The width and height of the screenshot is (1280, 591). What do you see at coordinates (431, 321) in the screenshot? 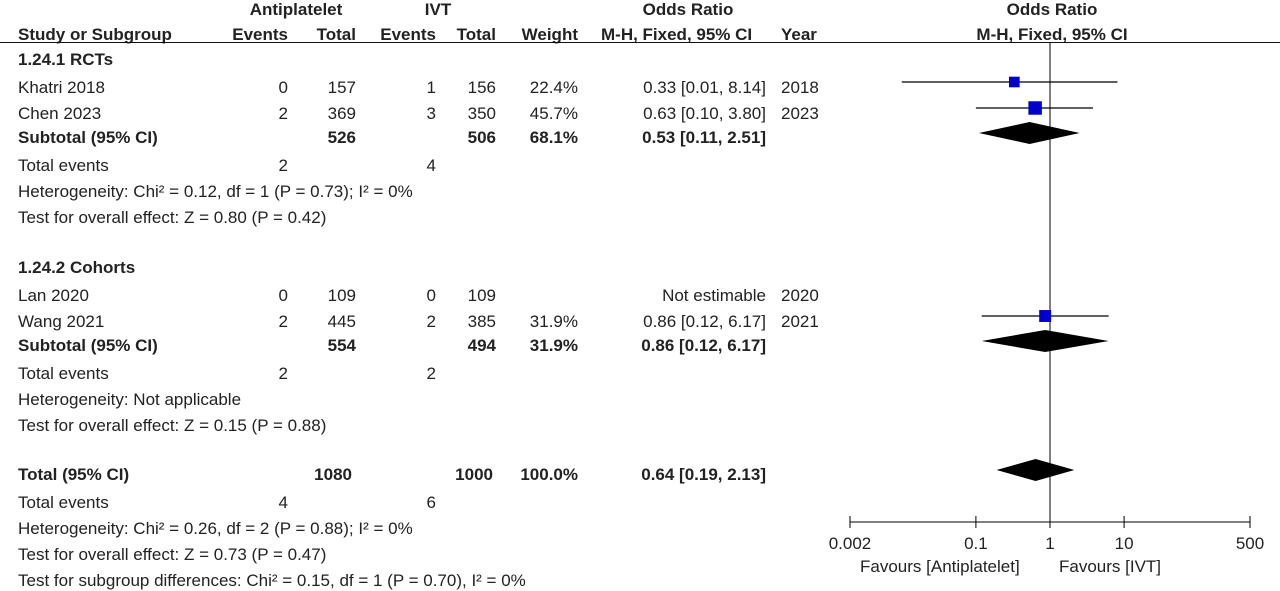
I see `events2: 2` at bounding box center [431, 321].